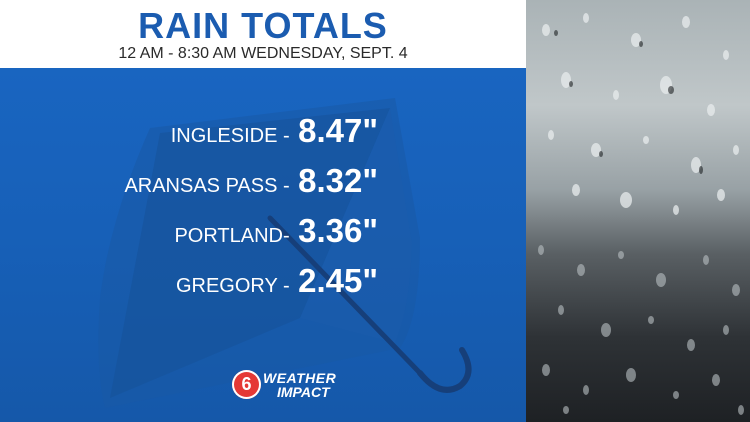 The image size is (750, 422). I want to click on location-name: ARANSAS PASS -, so click(207, 186).